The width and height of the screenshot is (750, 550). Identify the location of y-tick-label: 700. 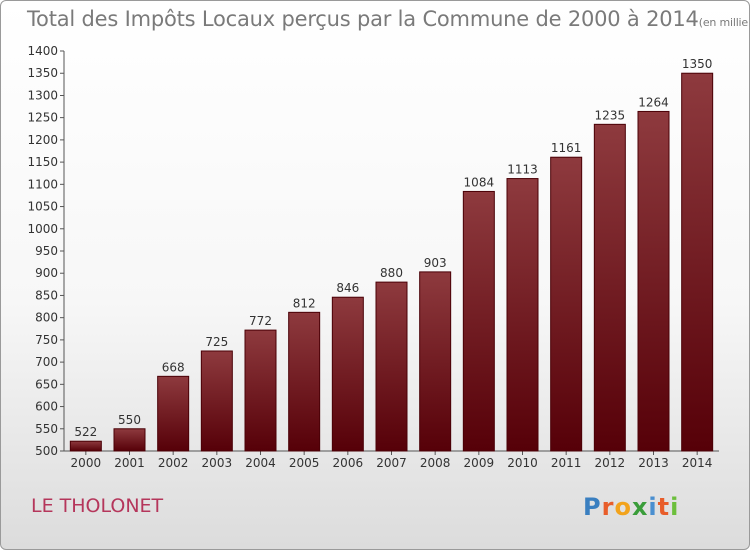
(46, 362).